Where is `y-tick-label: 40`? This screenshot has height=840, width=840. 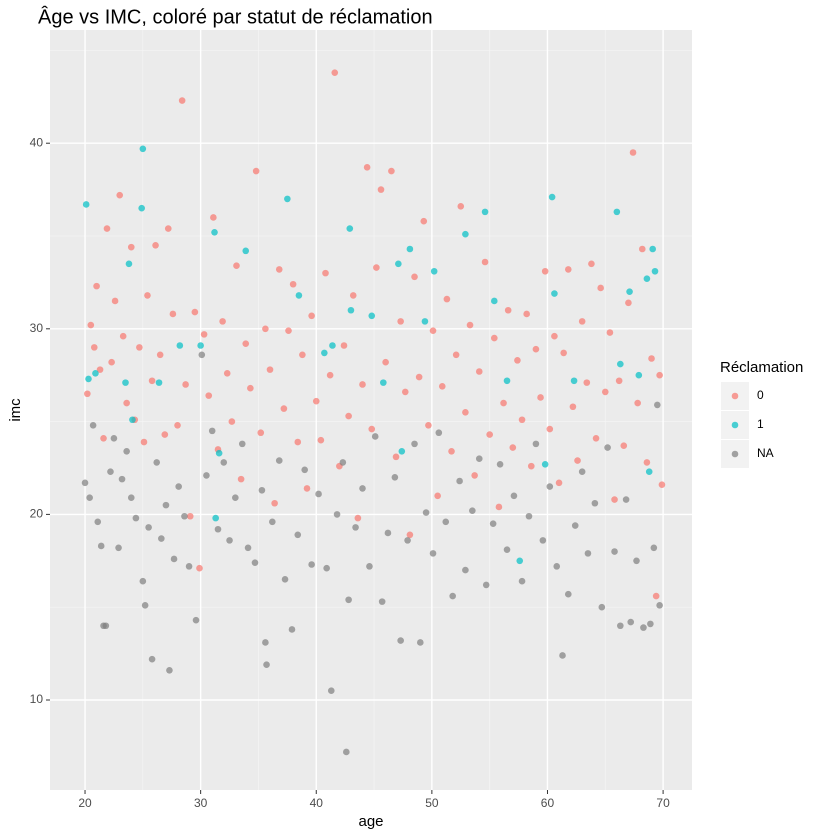 y-tick-label: 40 is located at coordinates (37, 142).